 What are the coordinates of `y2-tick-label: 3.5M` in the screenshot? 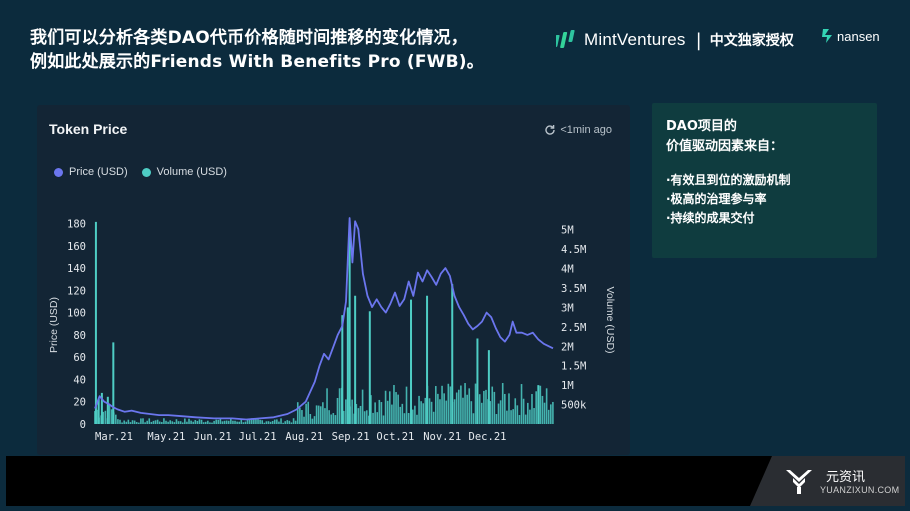 It's located at (573, 289).